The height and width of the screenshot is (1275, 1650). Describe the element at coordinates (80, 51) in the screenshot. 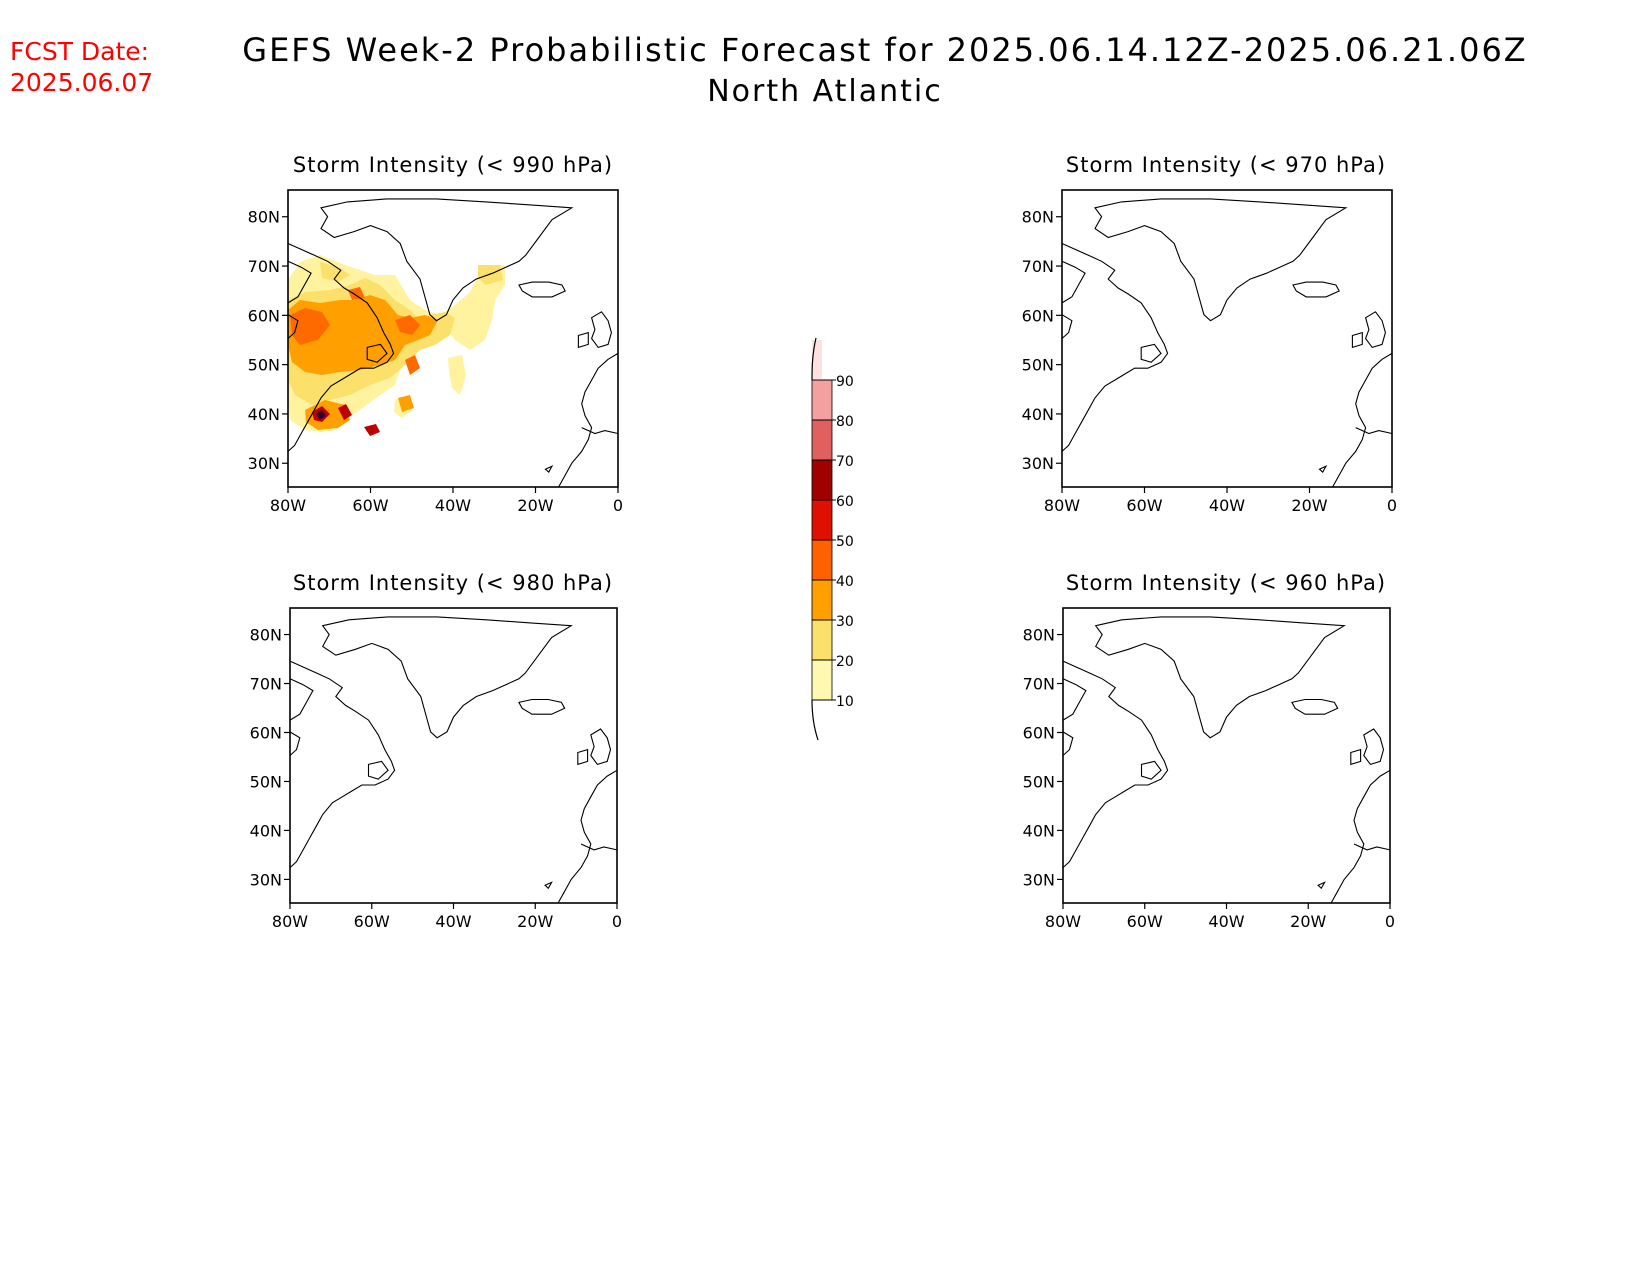

I see `fcst-date-label: FCST Date:` at that location.